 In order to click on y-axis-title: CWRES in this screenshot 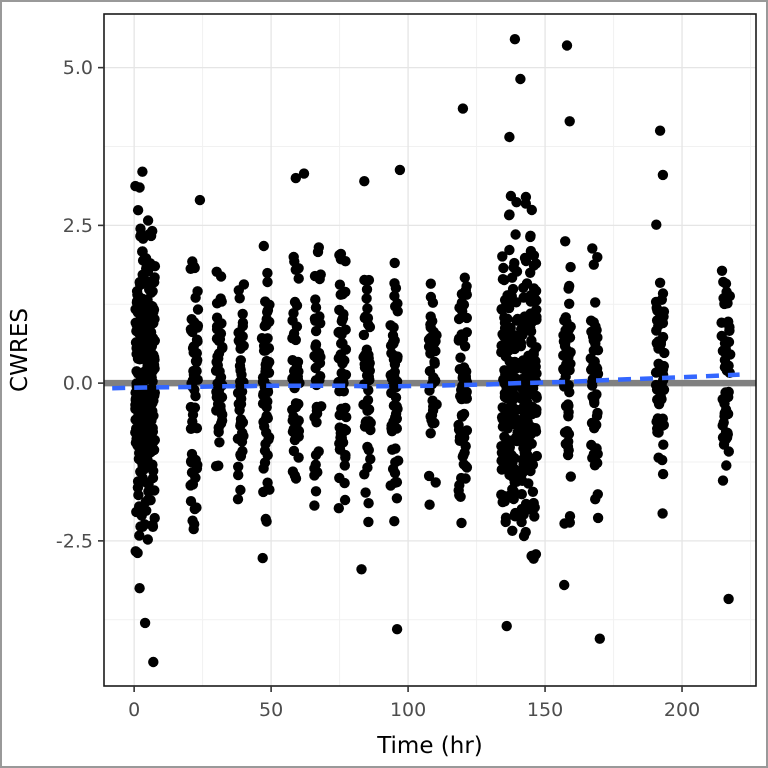, I will do `click(20, 350)`.